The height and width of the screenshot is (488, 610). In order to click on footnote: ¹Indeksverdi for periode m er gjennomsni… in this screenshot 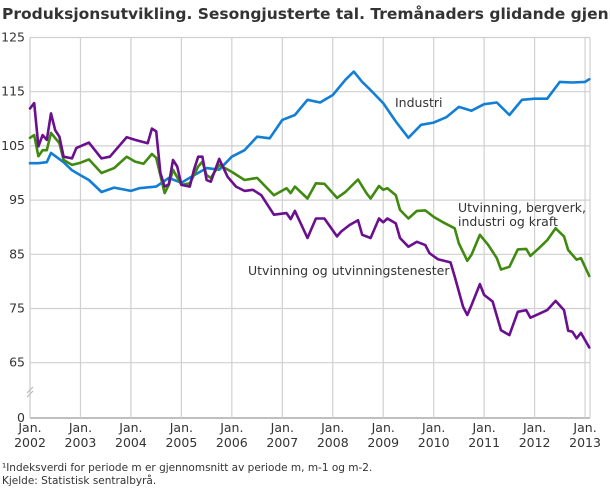, I will do `click(187, 468)`.